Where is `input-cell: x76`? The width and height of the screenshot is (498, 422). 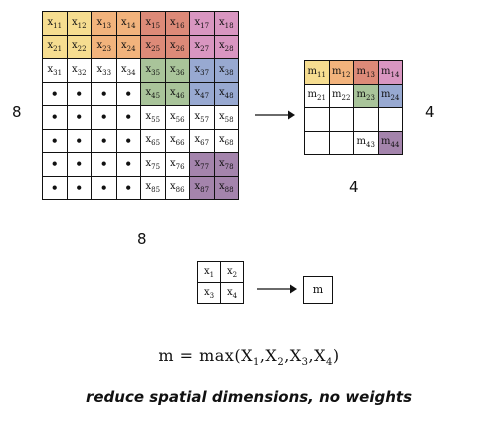
input-cell: x76 is located at coordinates (177, 164).